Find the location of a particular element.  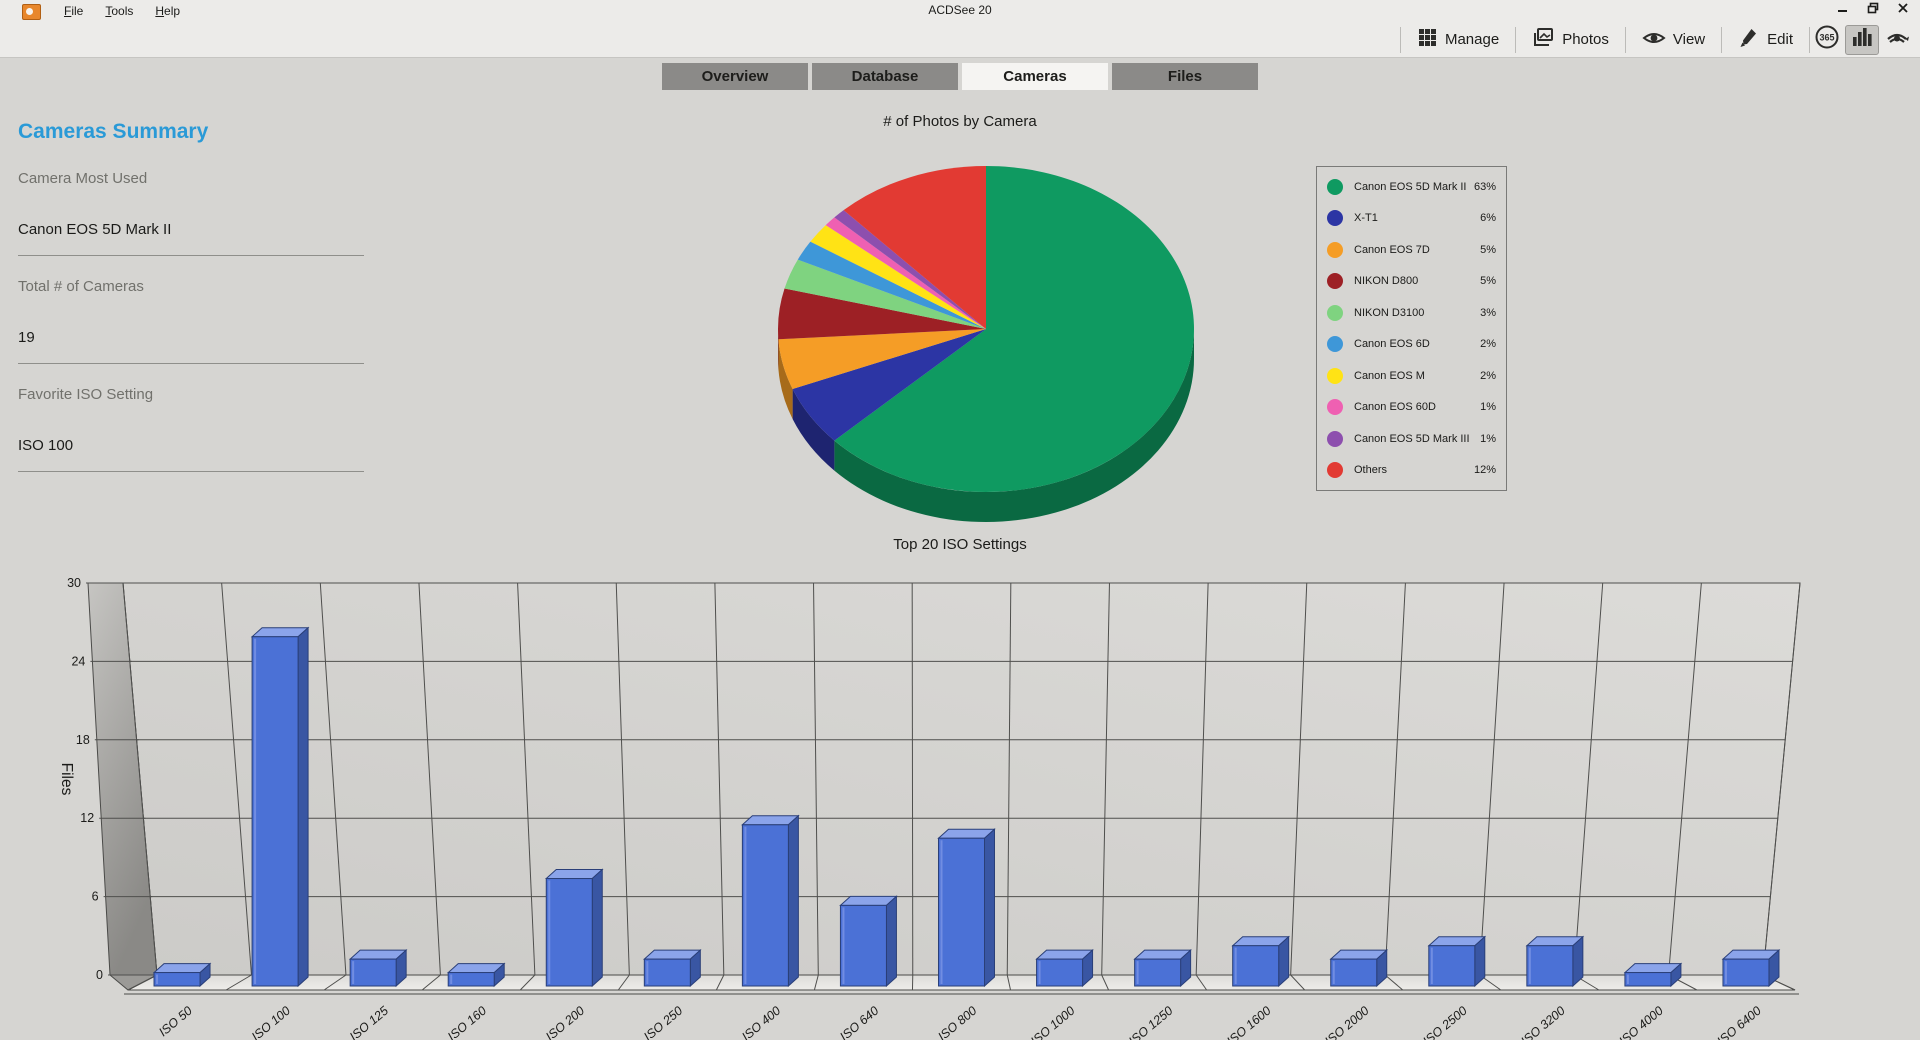

pie-slice-nikon-d800 is located at coordinates (882, 314).